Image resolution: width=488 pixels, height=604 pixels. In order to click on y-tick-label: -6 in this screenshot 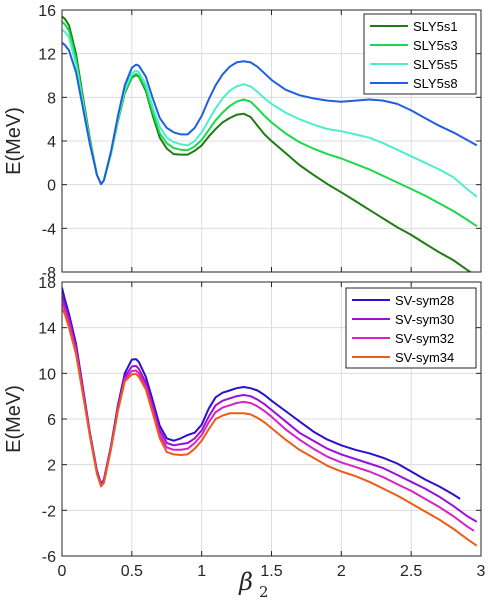, I will do `click(49, 557)`.